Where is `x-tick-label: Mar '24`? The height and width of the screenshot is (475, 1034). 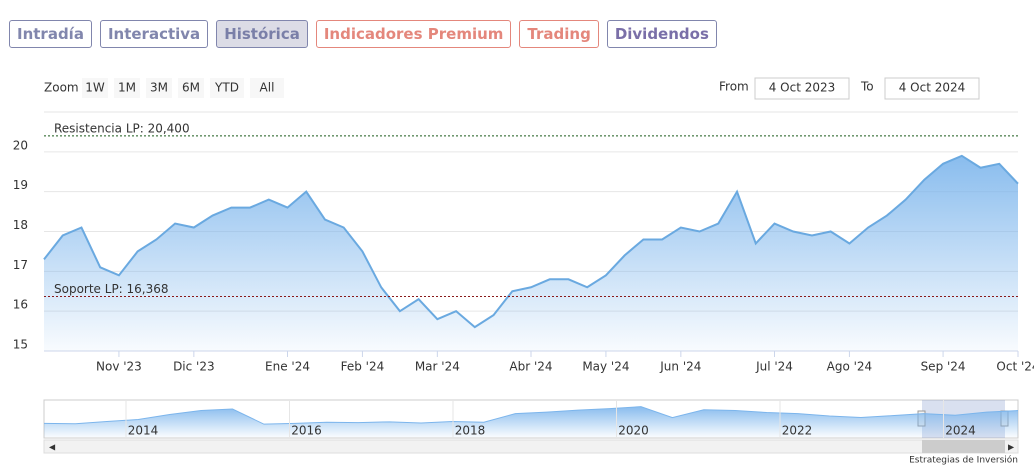
x-tick-label: Mar '24 is located at coordinates (437, 367).